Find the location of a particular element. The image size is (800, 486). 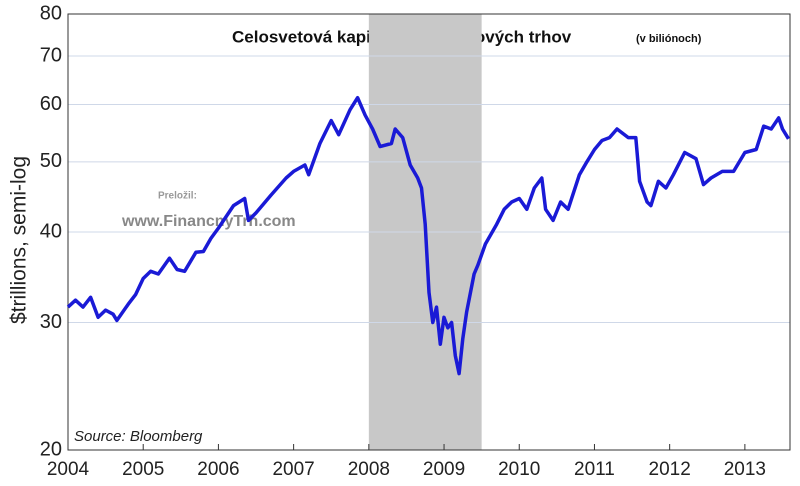

x-tick-label: 2012 is located at coordinates (670, 469).